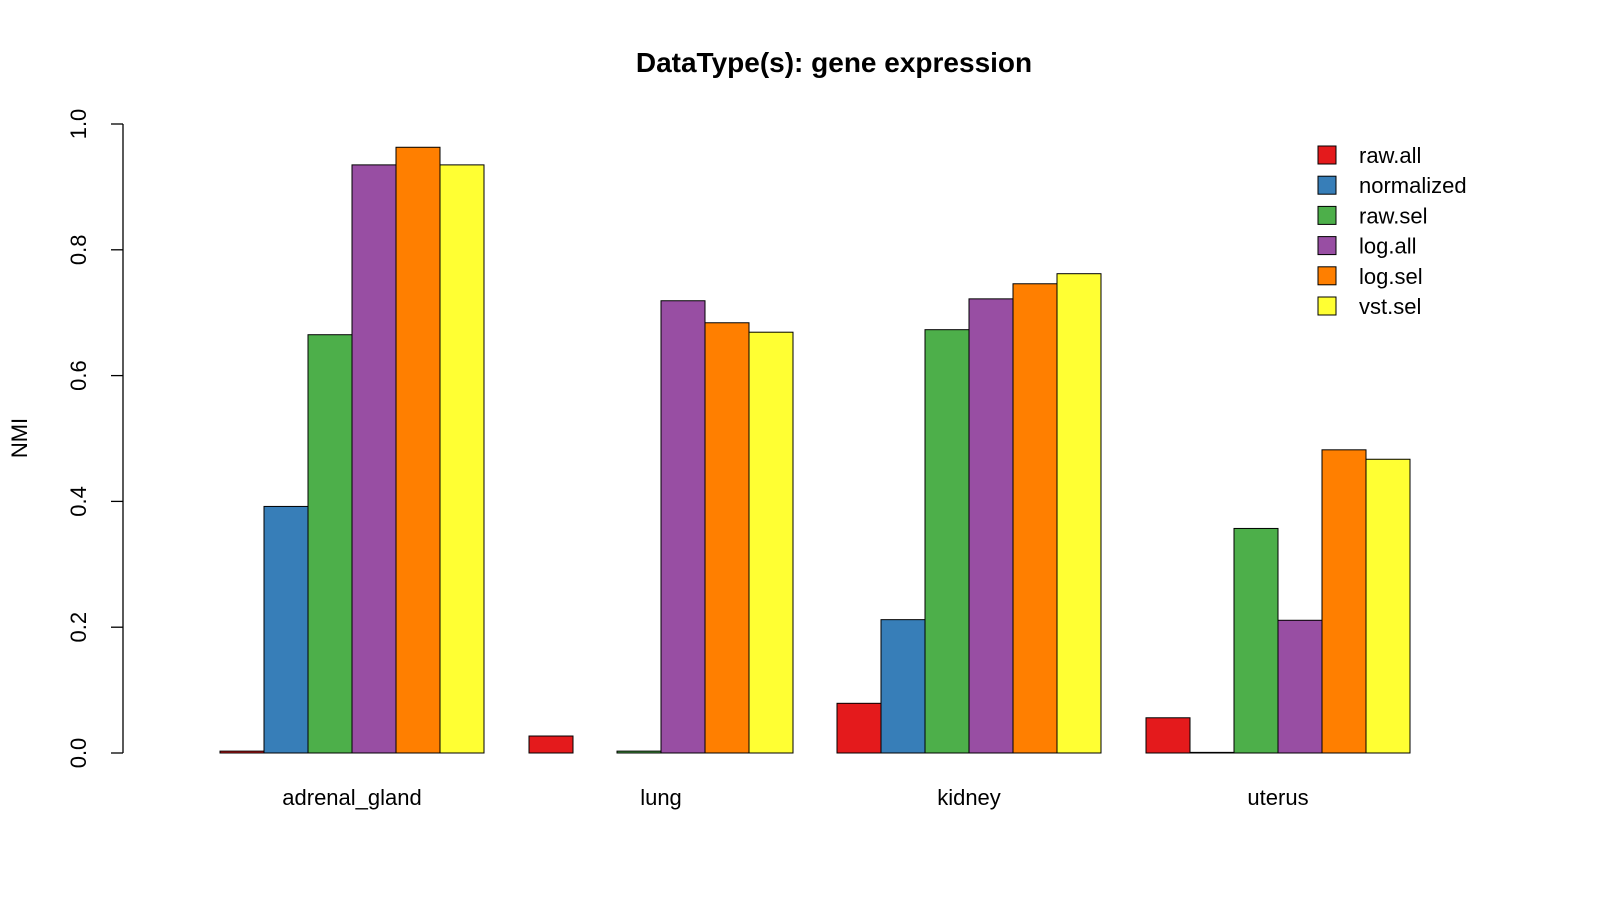 This screenshot has height=900, width=1600. Describe the element at coordinates (242, 752) in the screenshot. I see `bar-adrenal_gland-raw.all` at that location.